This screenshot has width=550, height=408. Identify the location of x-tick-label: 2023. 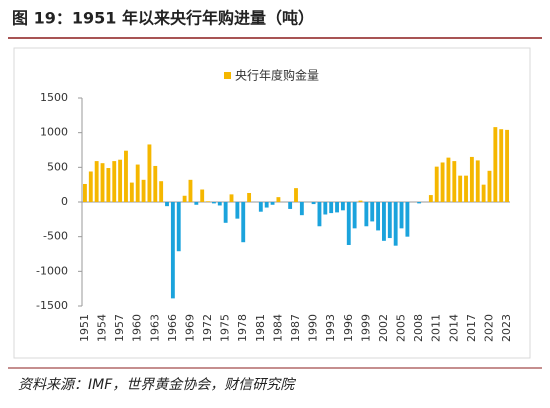
(506, 328).